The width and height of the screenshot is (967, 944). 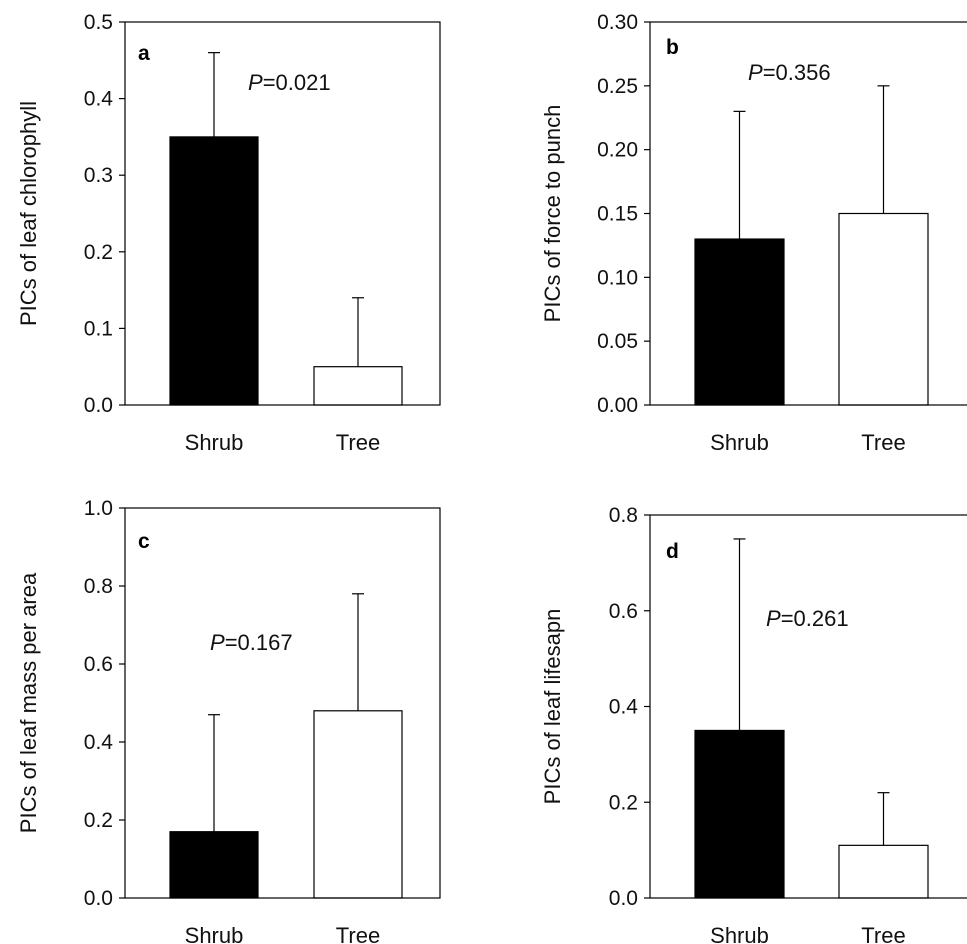 What do you see at coordinates (98, 328) in the screenshot?
I see `y-tick-label: 0.1` at bounding box center [98, 328].